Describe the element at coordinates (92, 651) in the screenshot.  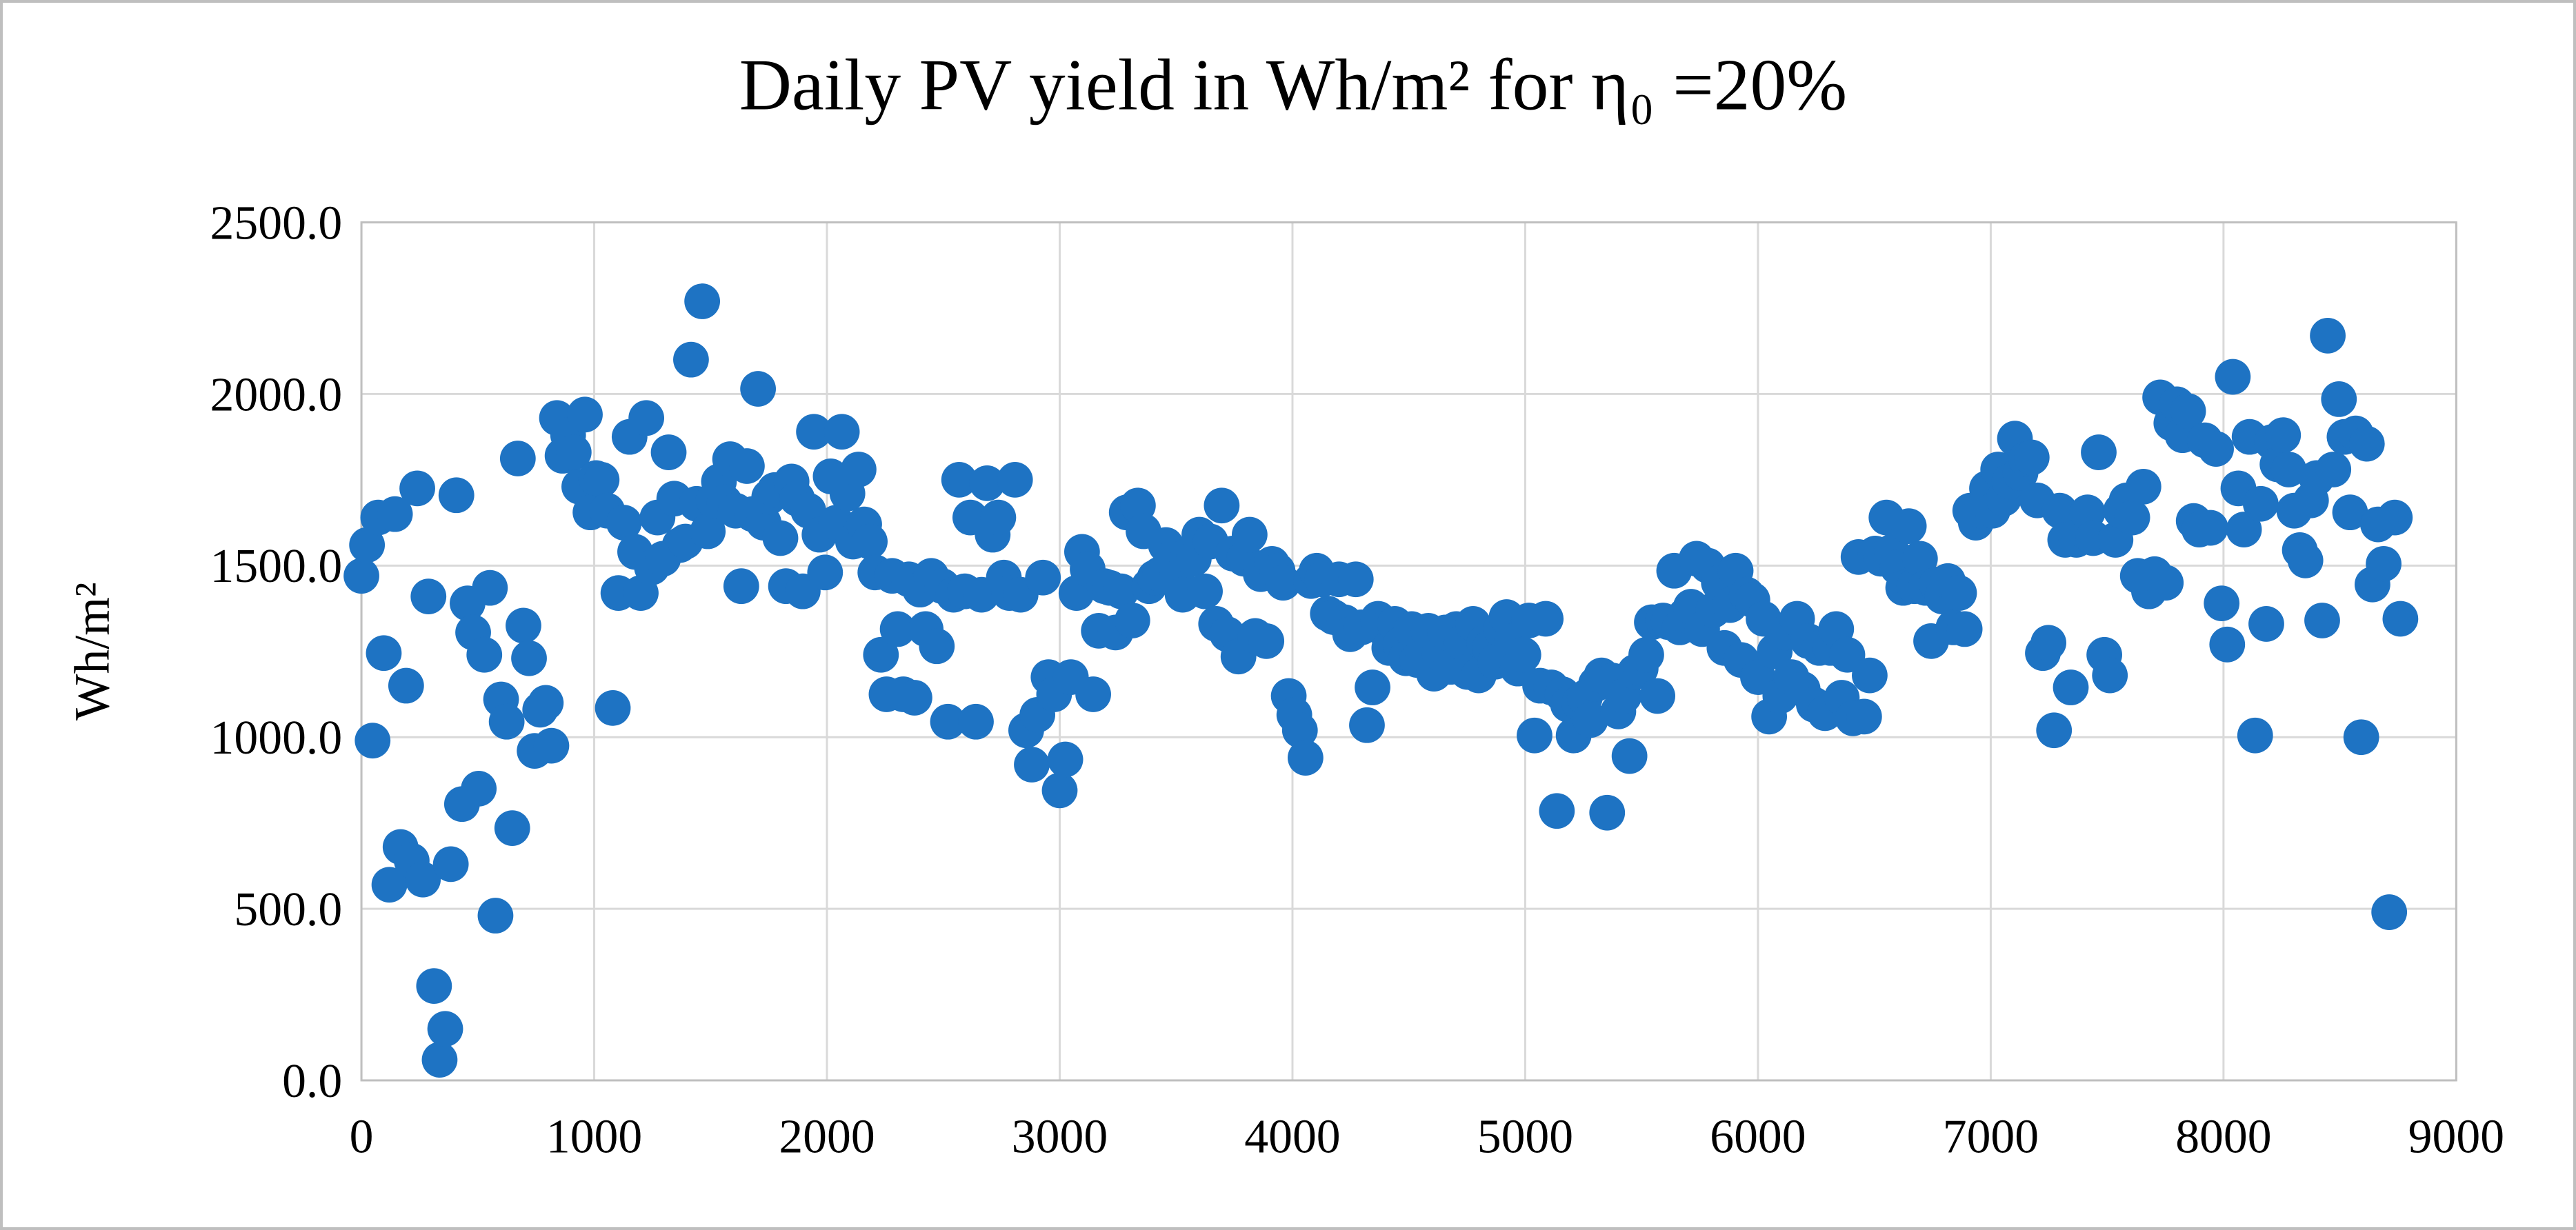
I see `y-axis-title: Wh/m²` at that location.